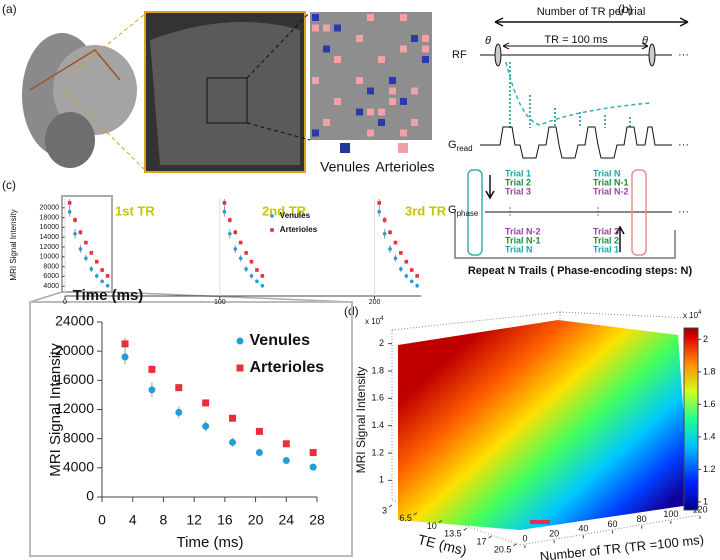  What do you see at coordinates (622, 546) in the screenshot?
I see `y-axis-label: Number of TR (TR =100 ms)` at bounding box center [622, 546].